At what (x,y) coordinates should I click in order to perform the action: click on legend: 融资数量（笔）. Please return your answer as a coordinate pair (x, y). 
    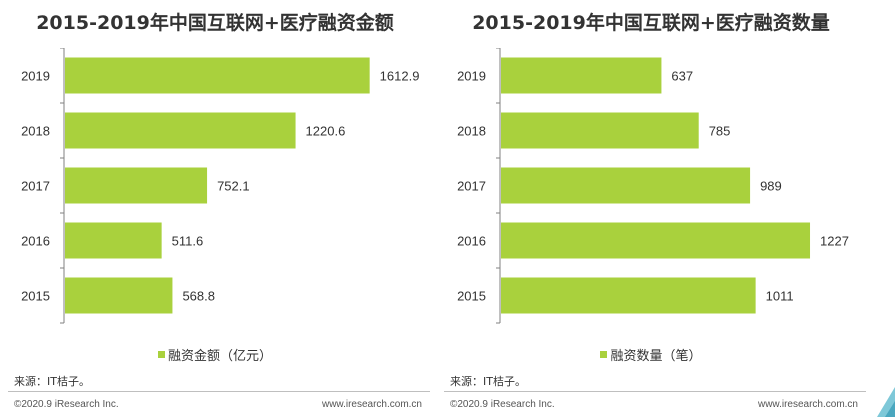
    Looking at the image, I should click on (651, 354).